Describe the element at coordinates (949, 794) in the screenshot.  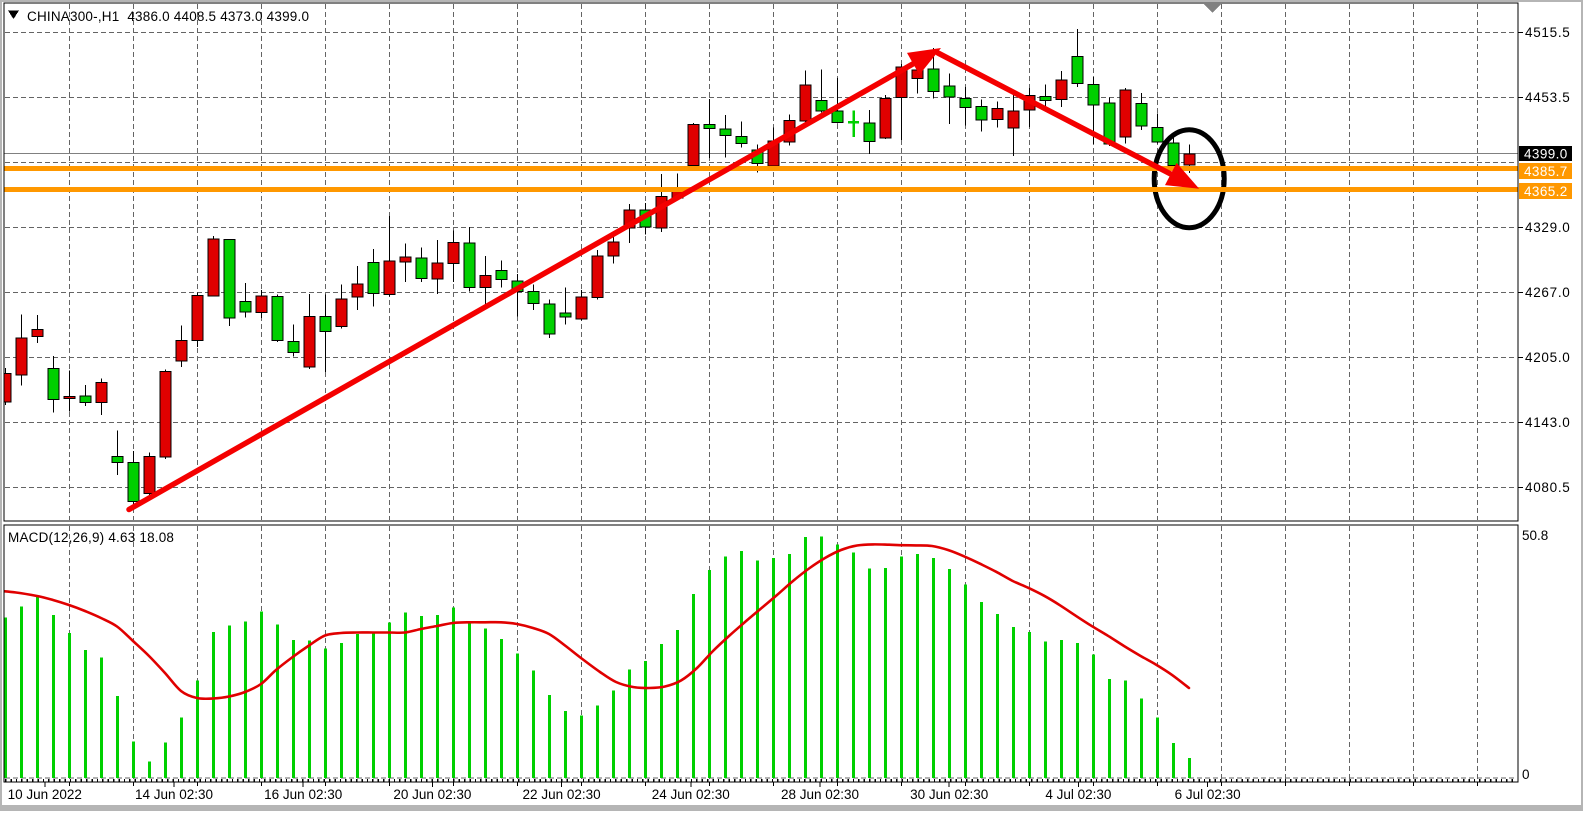
I see `svg-text: 30 Jun 02:30` at that location.